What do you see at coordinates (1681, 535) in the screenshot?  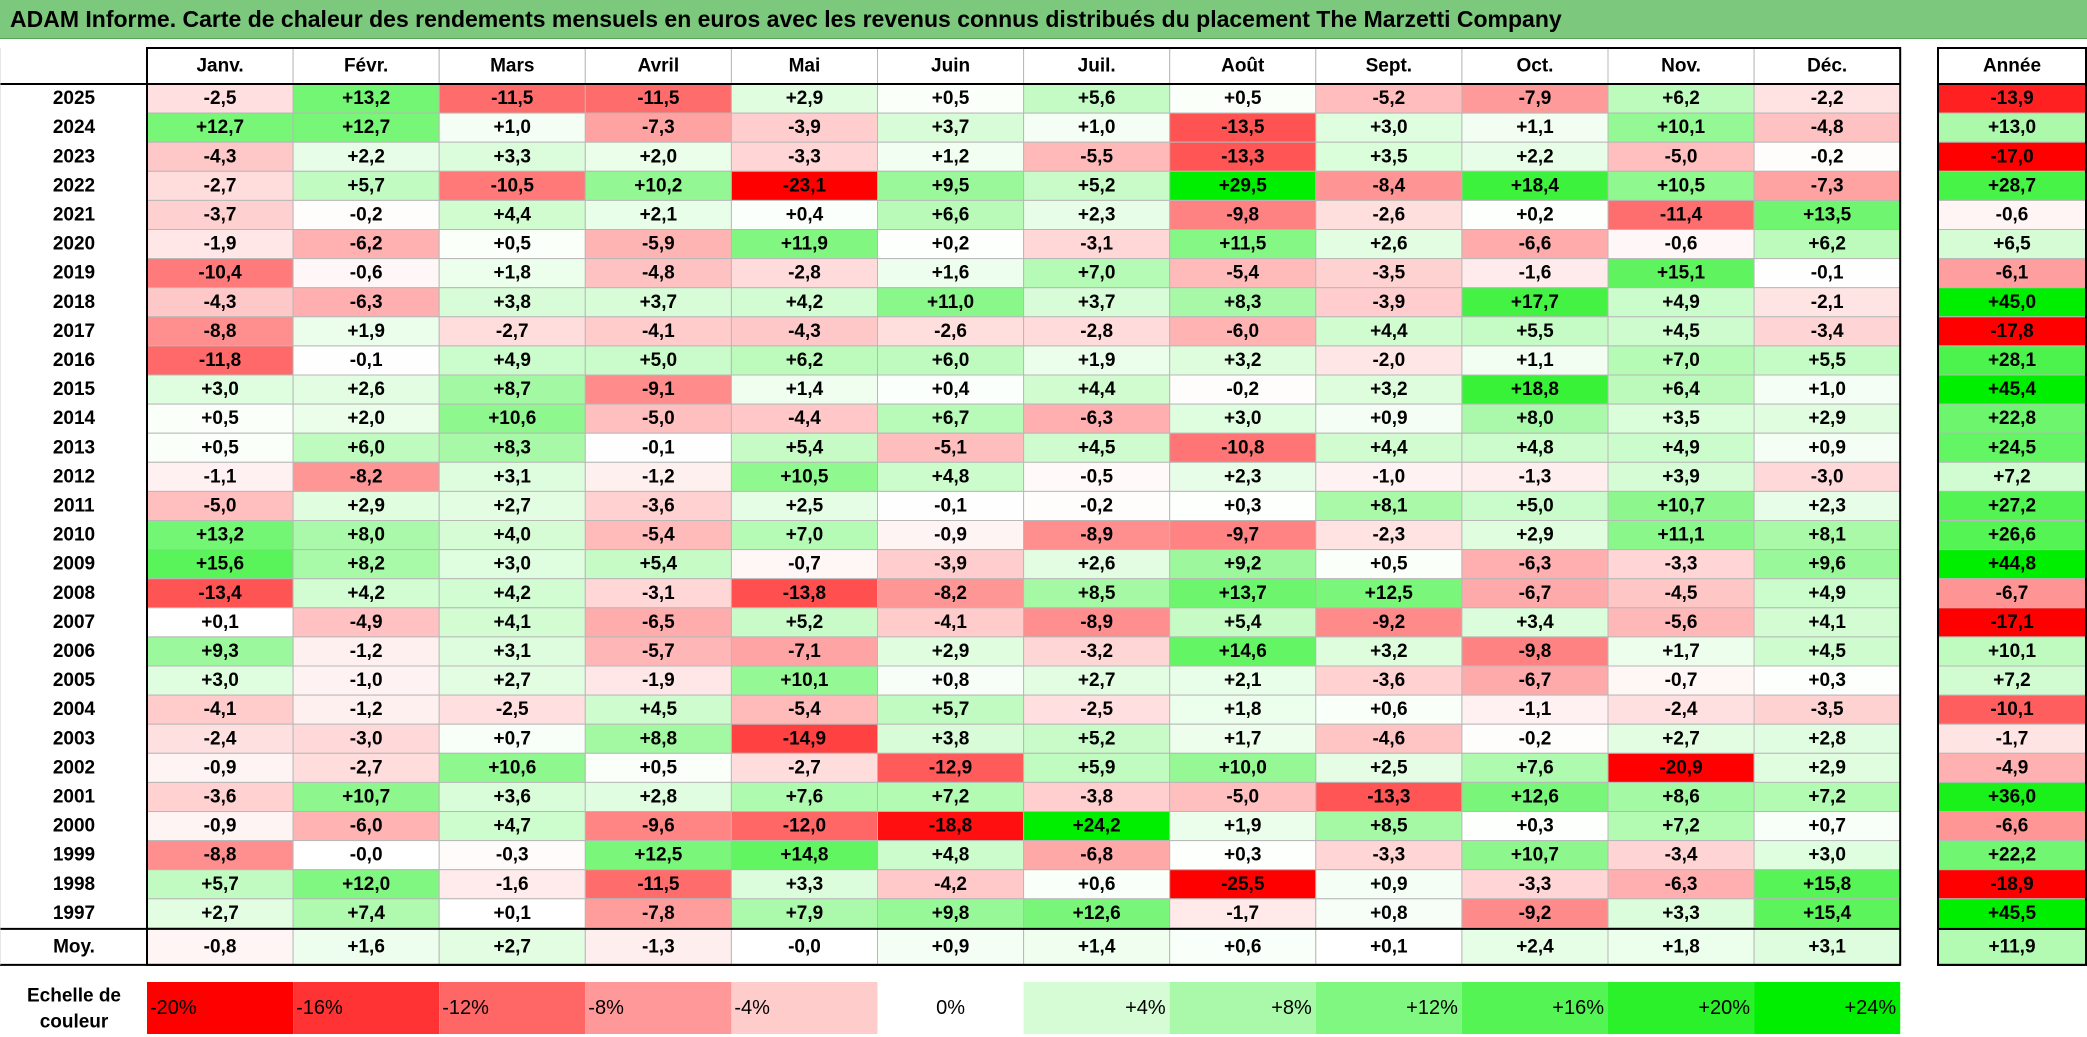 I see `heatmap-cell-value: +11,1` at bounding box center [1681, 535].